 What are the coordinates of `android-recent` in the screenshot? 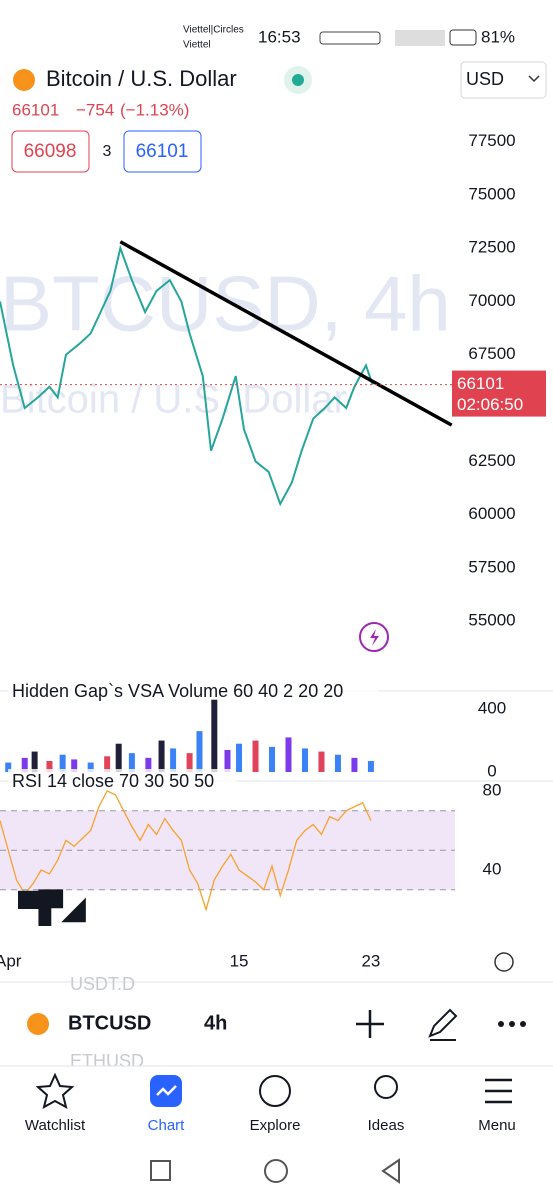 It's located at (160, 1170).